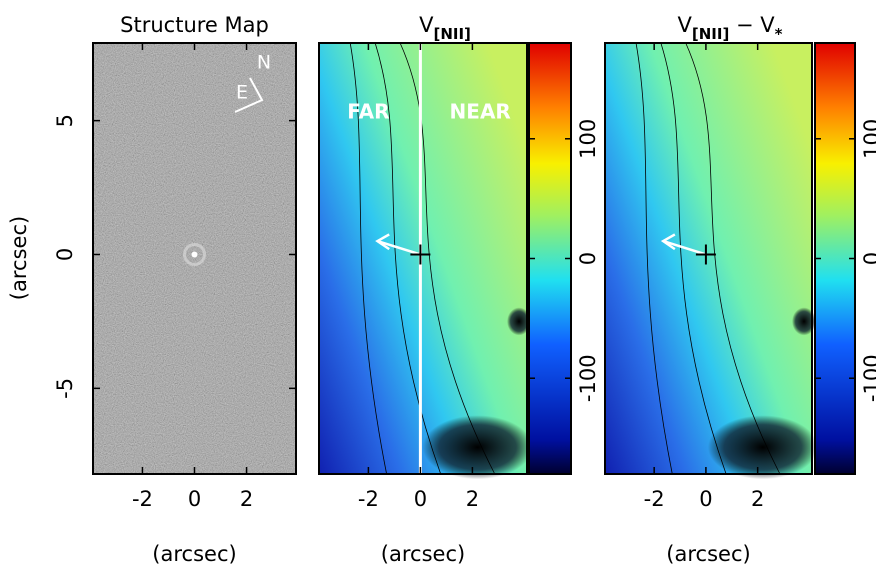 The height and width of the screenshot is (573, 876). I want to click on panel-title: V[NII] − V*, so click(730, 28).